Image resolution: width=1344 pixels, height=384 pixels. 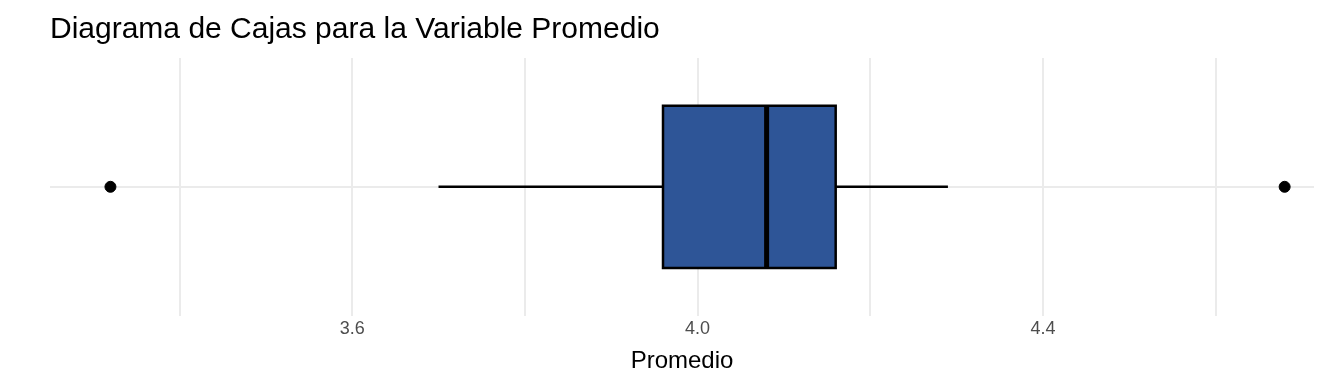 What do you see at coordinates (355, 28) in the screenshot?
I see `chart-title: Diagrama de Cajas para la Variable Promedio` at bounding box center [355, 28].